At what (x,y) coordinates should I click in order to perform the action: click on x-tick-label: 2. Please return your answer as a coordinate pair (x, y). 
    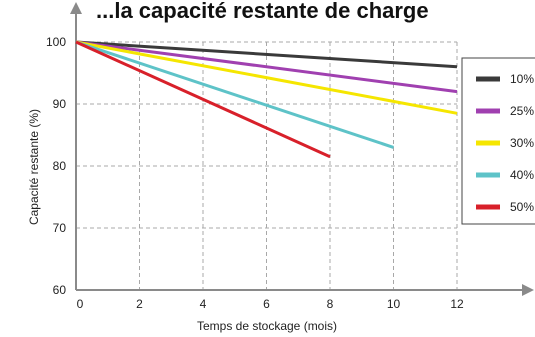
    Looking at the image, I should click on (139, 304).